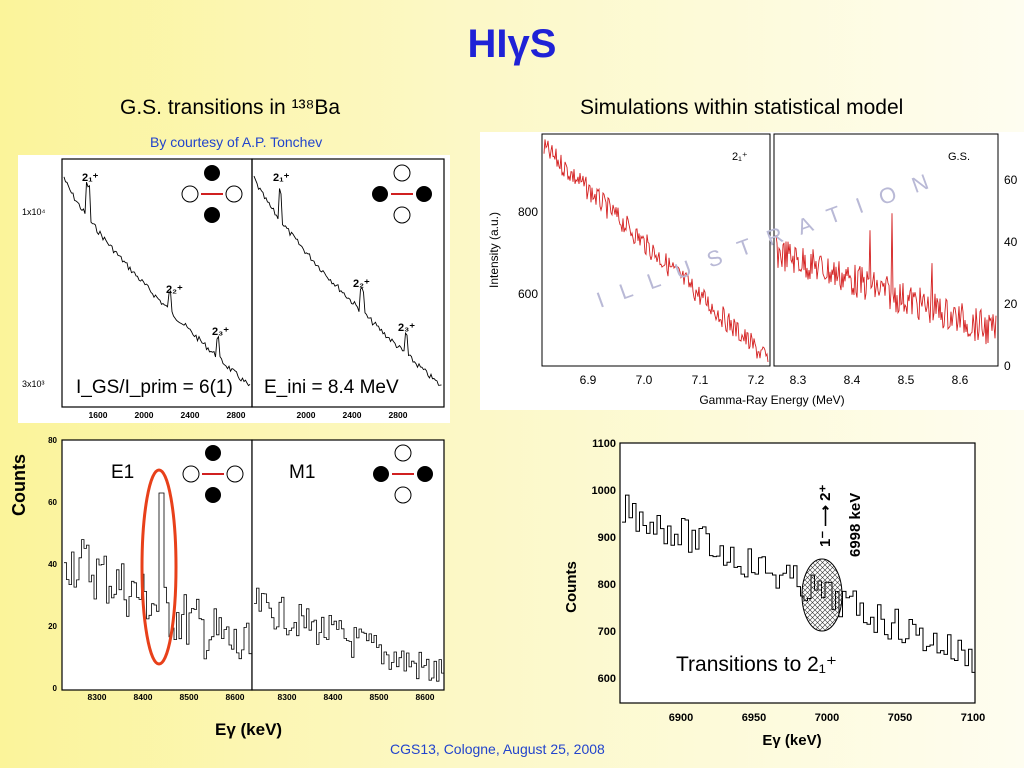 This screenshot has height=768, width=1024. I want to click on x-tick-m1-8500: 8500, so click(379, 697).